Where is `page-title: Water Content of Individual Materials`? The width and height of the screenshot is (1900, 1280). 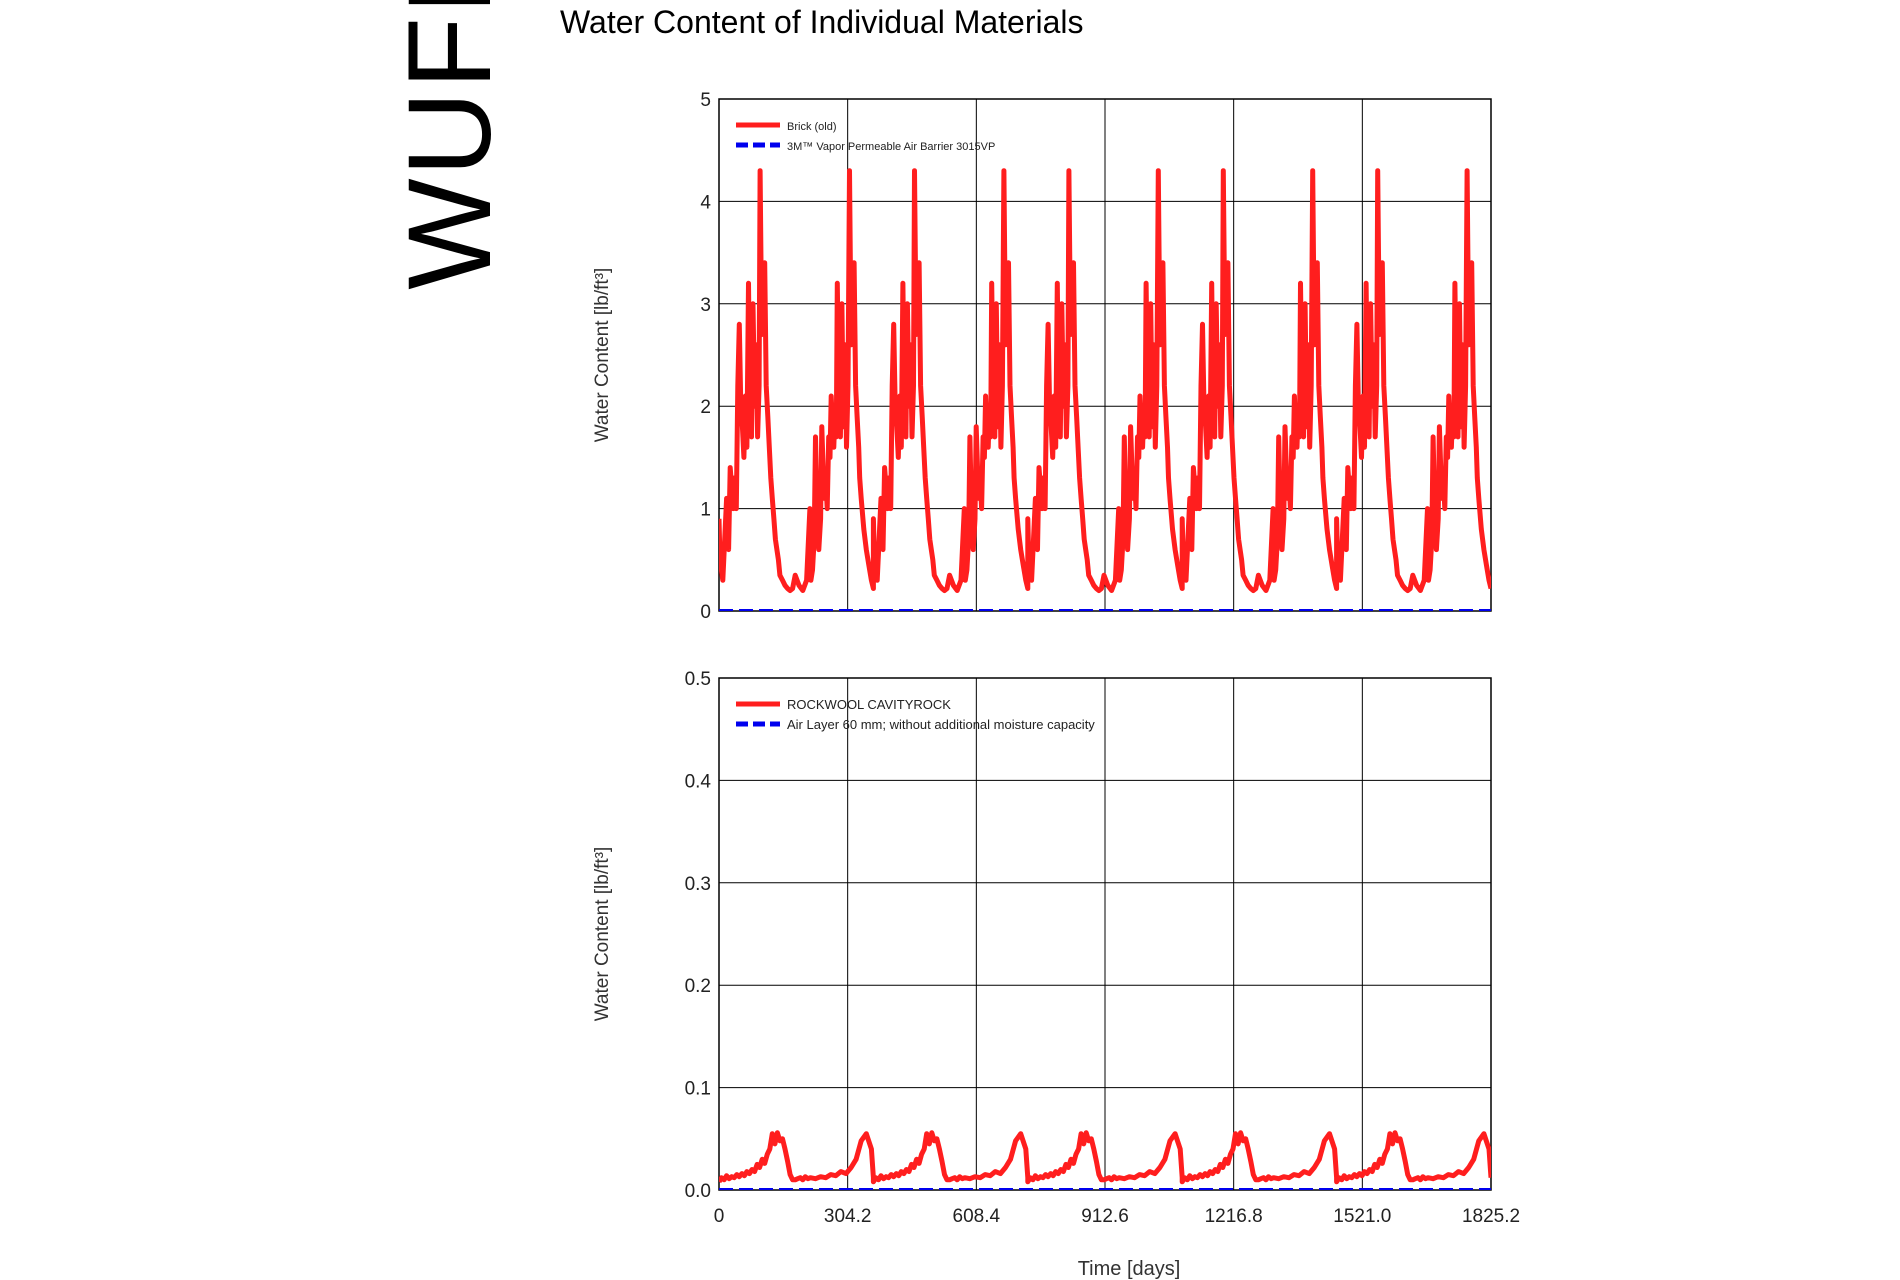
page-title: Water Content of Individual Materials is located at coordinates (822, 22).